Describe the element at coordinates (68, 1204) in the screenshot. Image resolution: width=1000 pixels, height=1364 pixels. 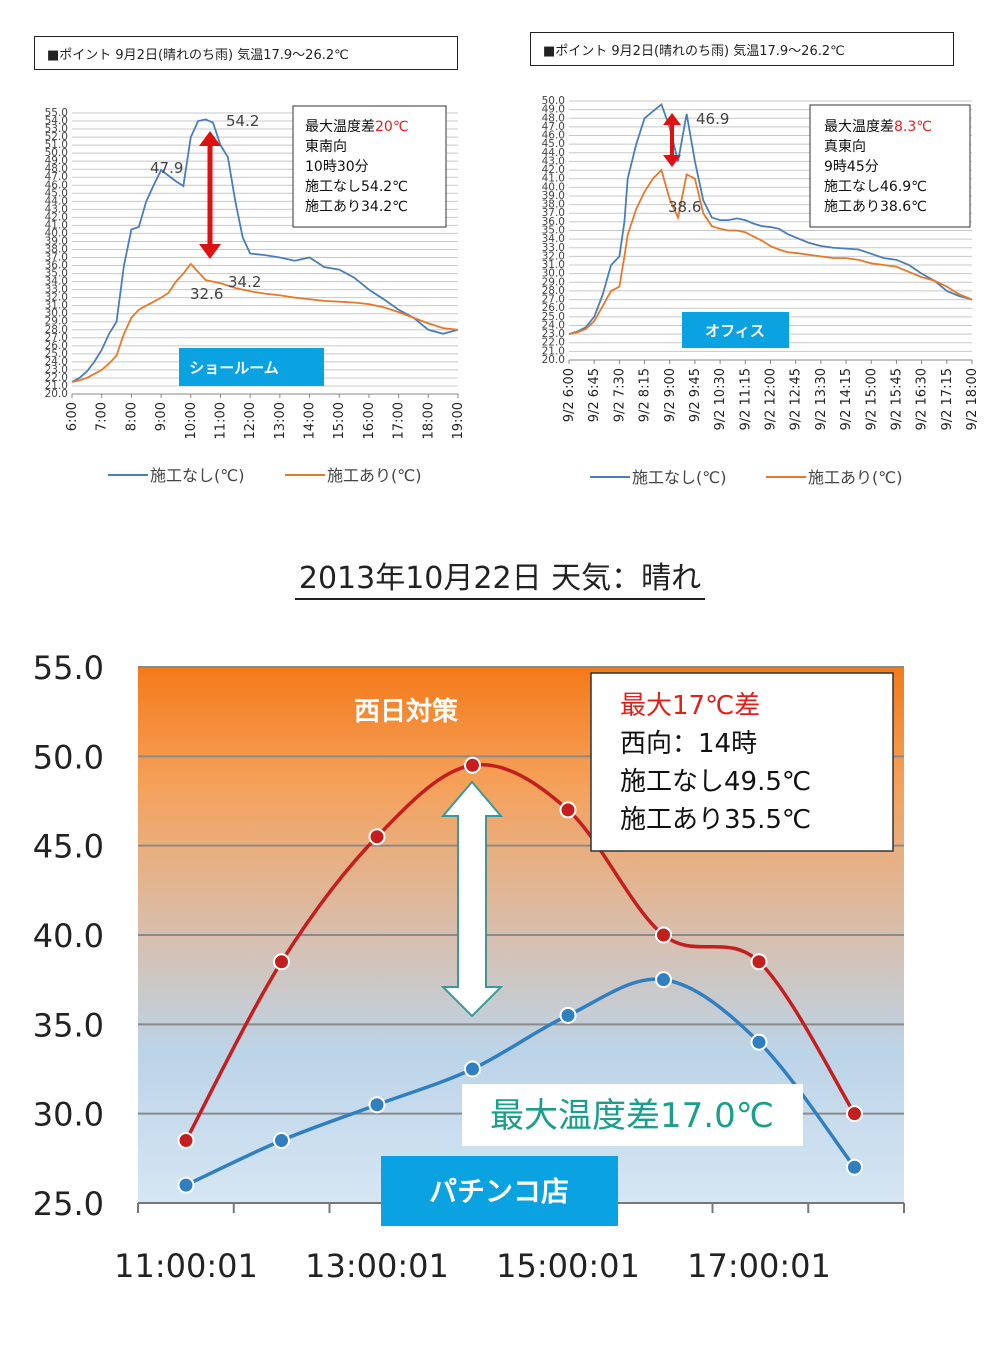
I see `chart3-y-tick-label: 25.0` at that location.